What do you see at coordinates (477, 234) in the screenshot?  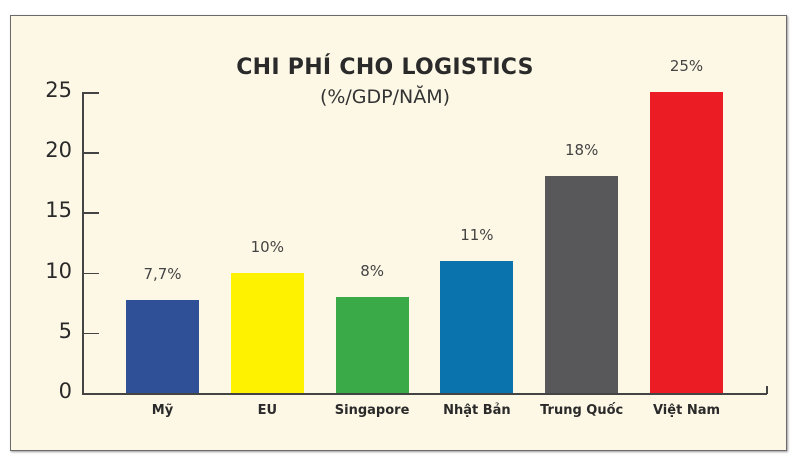 I see `data-label: 11%` at bounding box center [477, 234].